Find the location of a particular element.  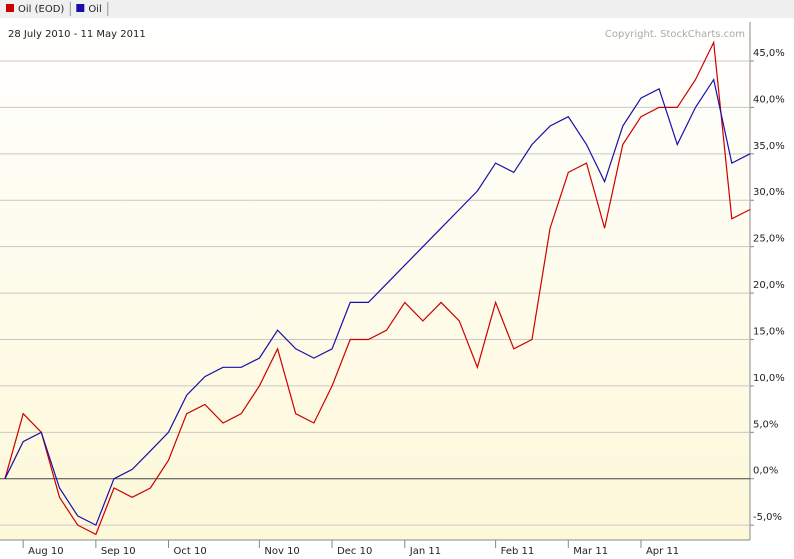

y-tick-label: 10,0% is located at coordinates (769, 378).